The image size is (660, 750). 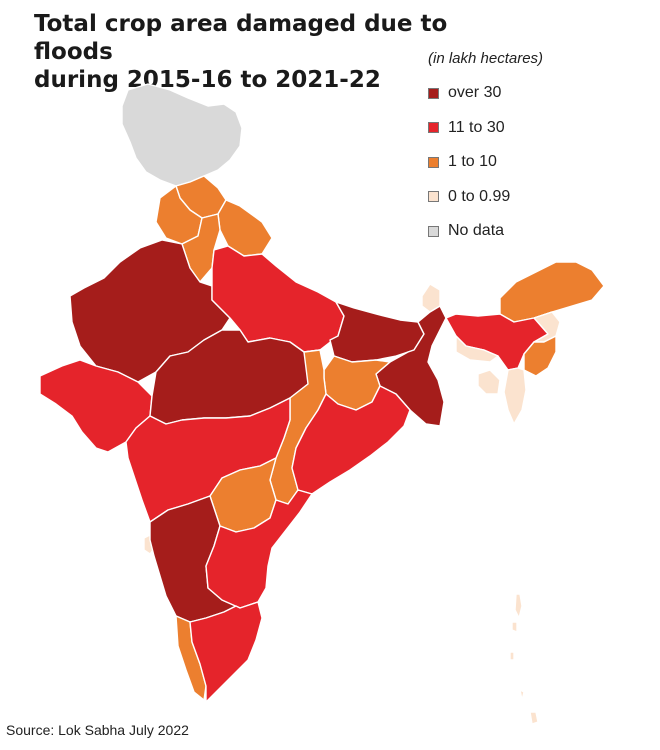 What do you see at coordinates (476, 231) in the screenshot?
I see `legend-label: No data` at bounding box center [476, 231].